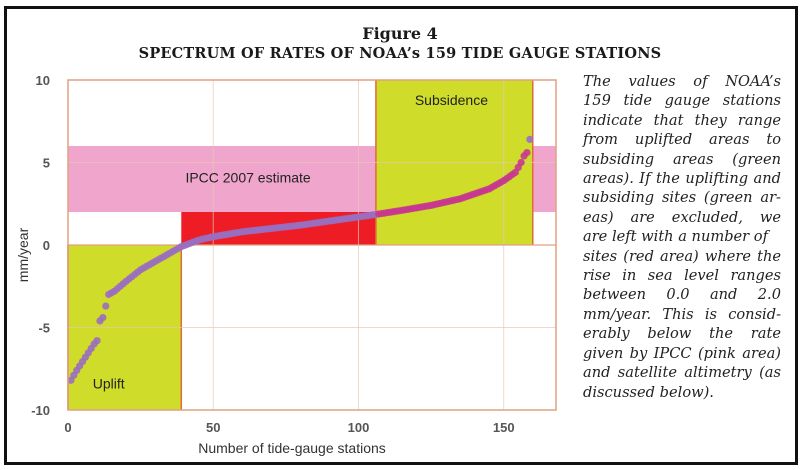  I want to click on caption-line: subsiding areas (green, so click(682, 159).